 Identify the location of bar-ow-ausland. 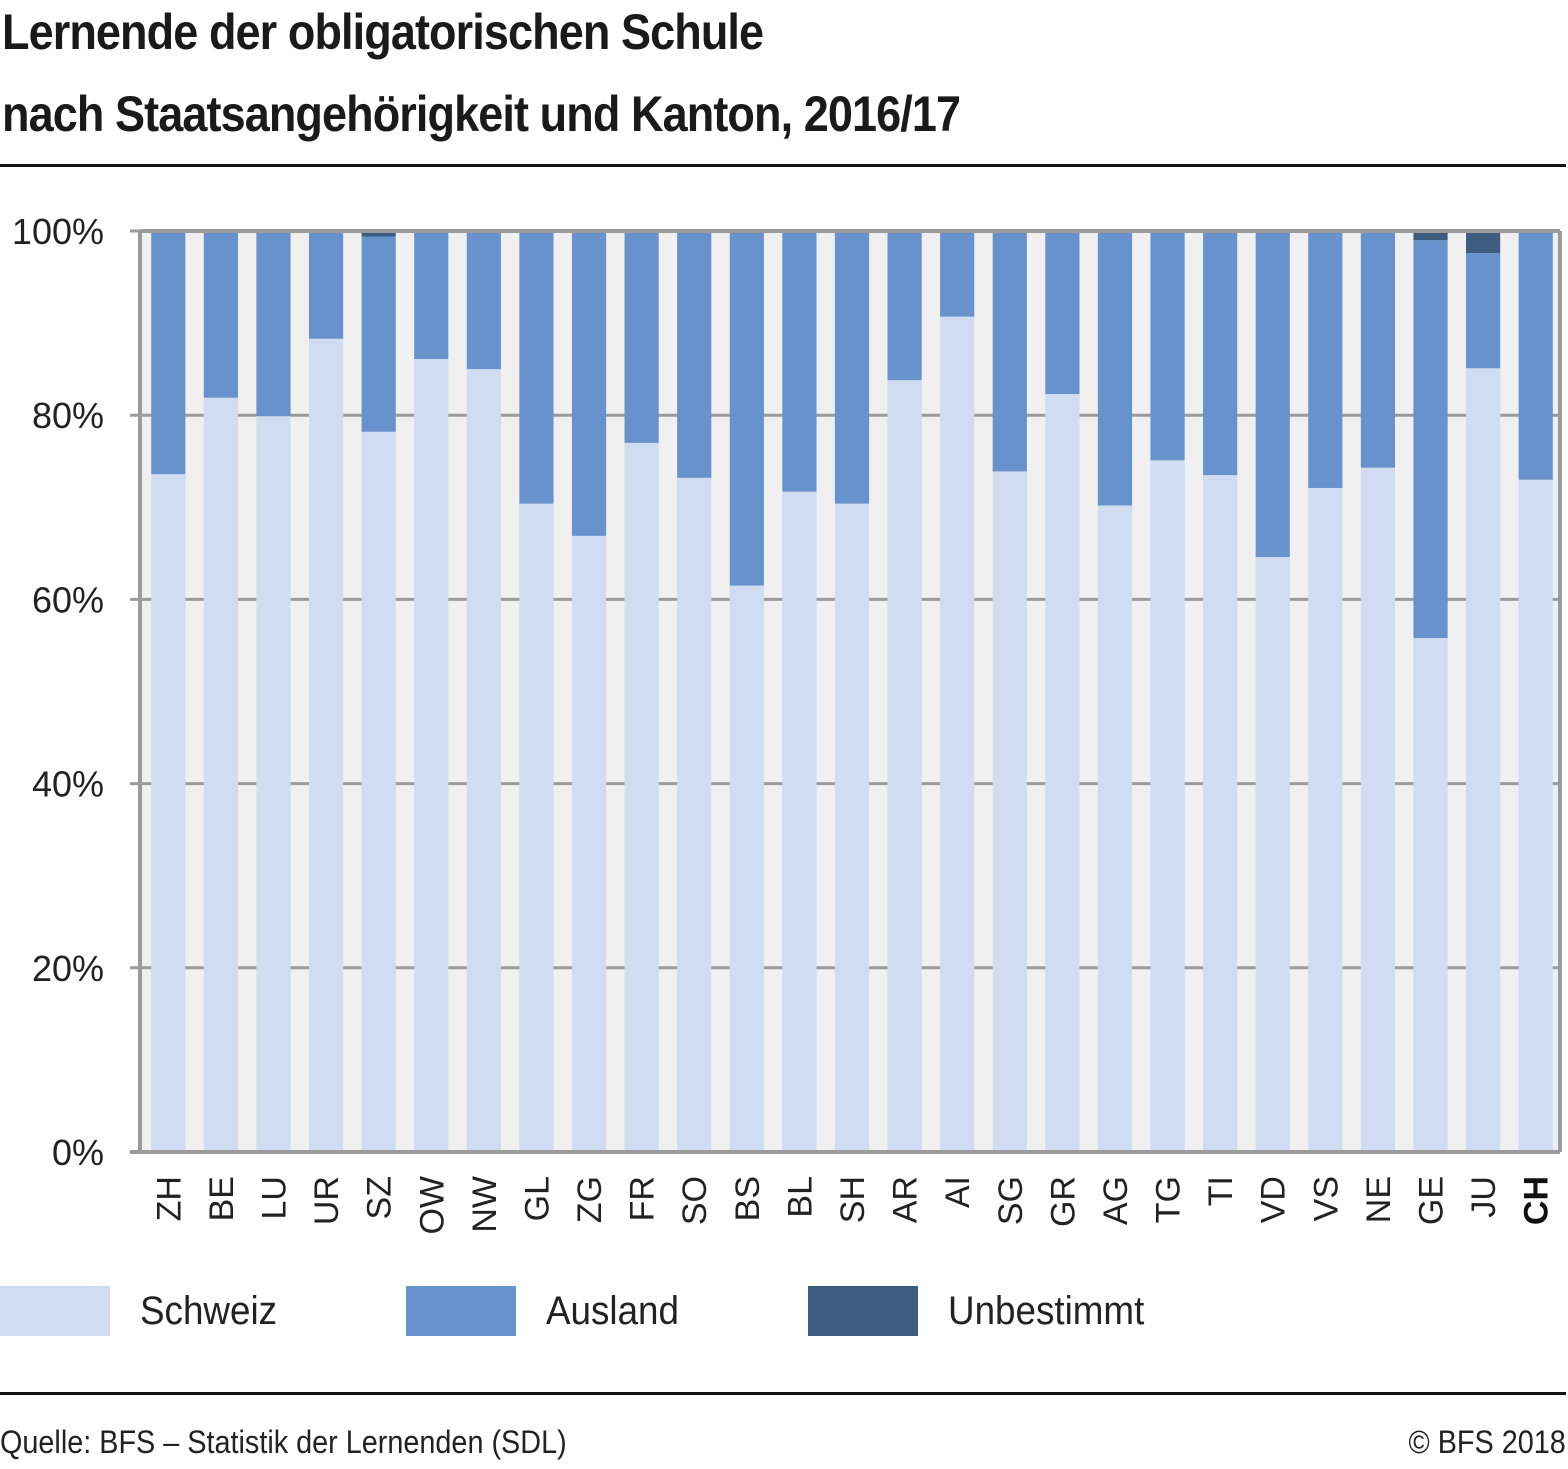
(431, 295).